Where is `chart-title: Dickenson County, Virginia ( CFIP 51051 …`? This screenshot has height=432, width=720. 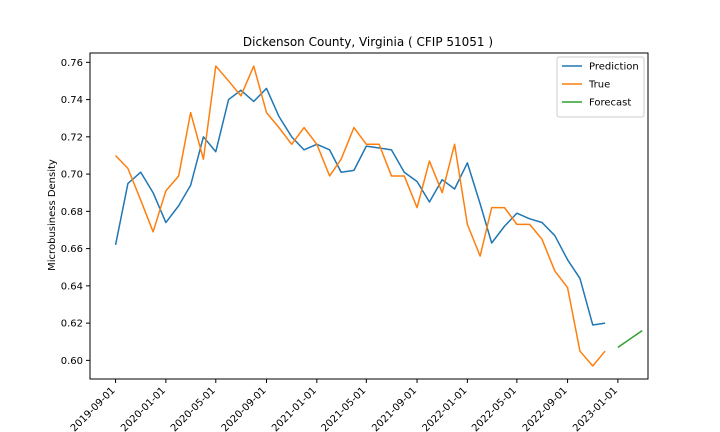 chart-title: Dickenson County, Virginia ( CFIP 51051 … is located at coordinates (368, 42).